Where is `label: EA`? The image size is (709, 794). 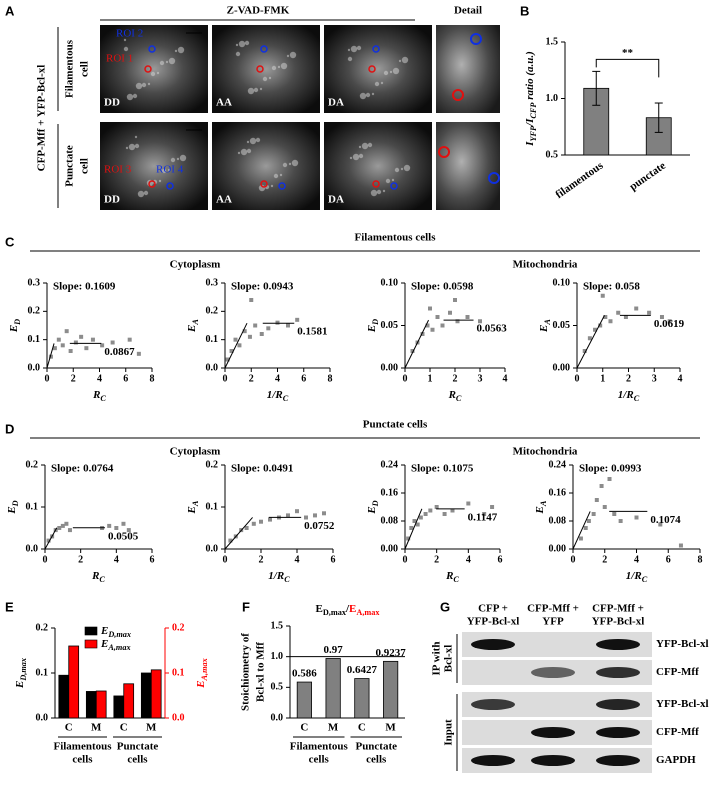 label: EA is located at coordinates (541, 507).